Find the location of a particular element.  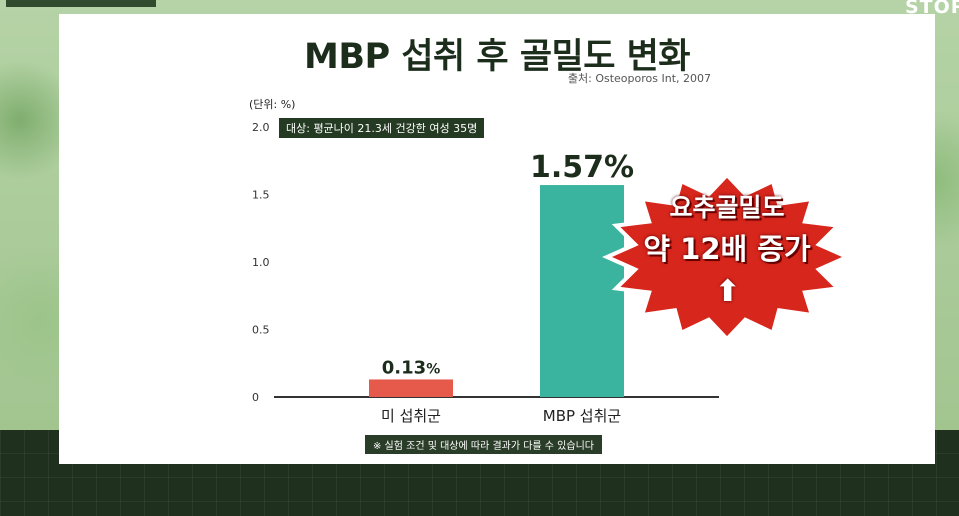

callout-badge: 요추골밀도 약 12배 증가 ⬆ is located at coordinates (727, 252).